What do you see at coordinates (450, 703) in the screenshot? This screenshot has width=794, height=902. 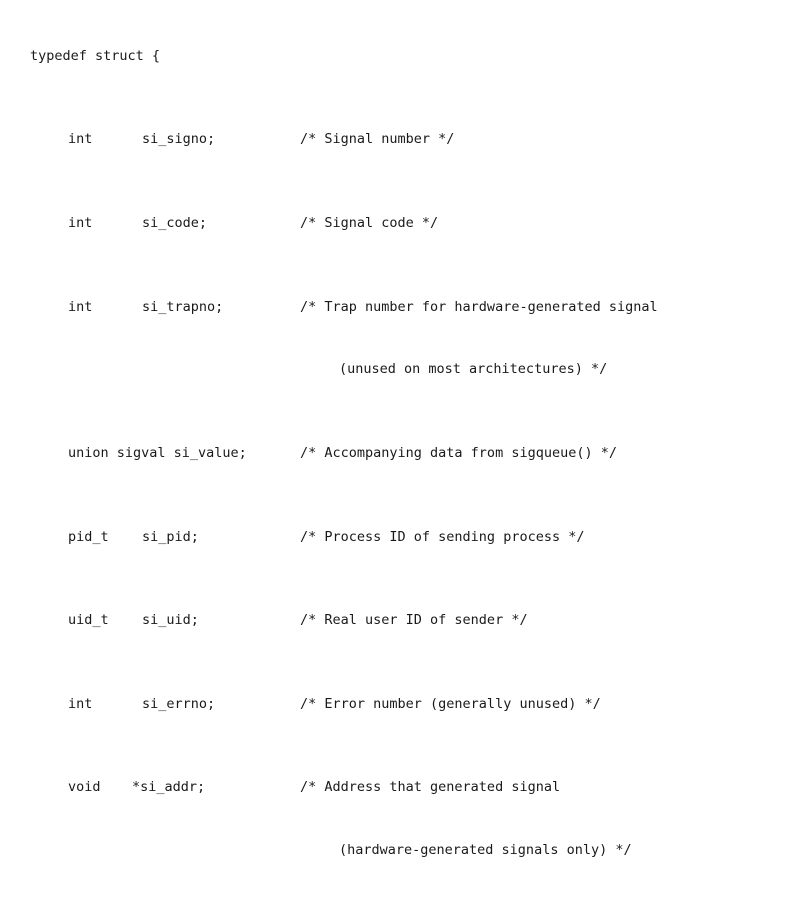 I see `field-comment: /* Error number (generally unused) */` at bounding box center [450, 703].